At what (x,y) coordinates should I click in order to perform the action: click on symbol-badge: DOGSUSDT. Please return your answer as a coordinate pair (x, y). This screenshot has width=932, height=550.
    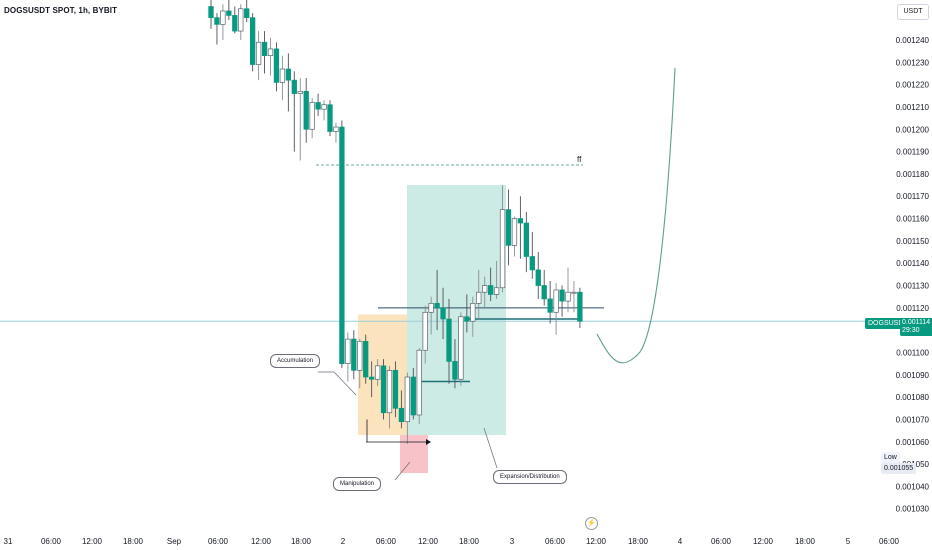
    Looking at the image, I should click on (888, 323).